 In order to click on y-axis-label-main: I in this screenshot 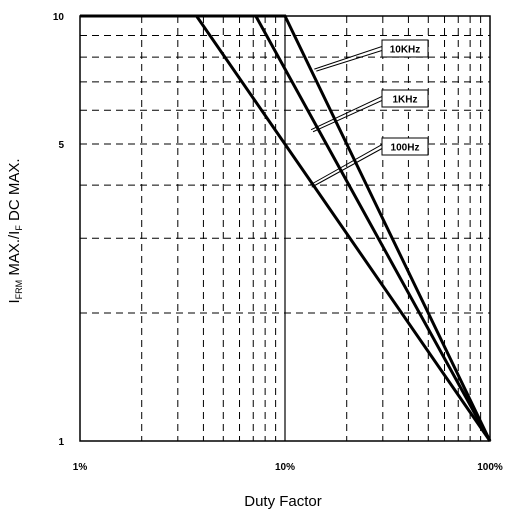, I will do `click(14, 301)`.